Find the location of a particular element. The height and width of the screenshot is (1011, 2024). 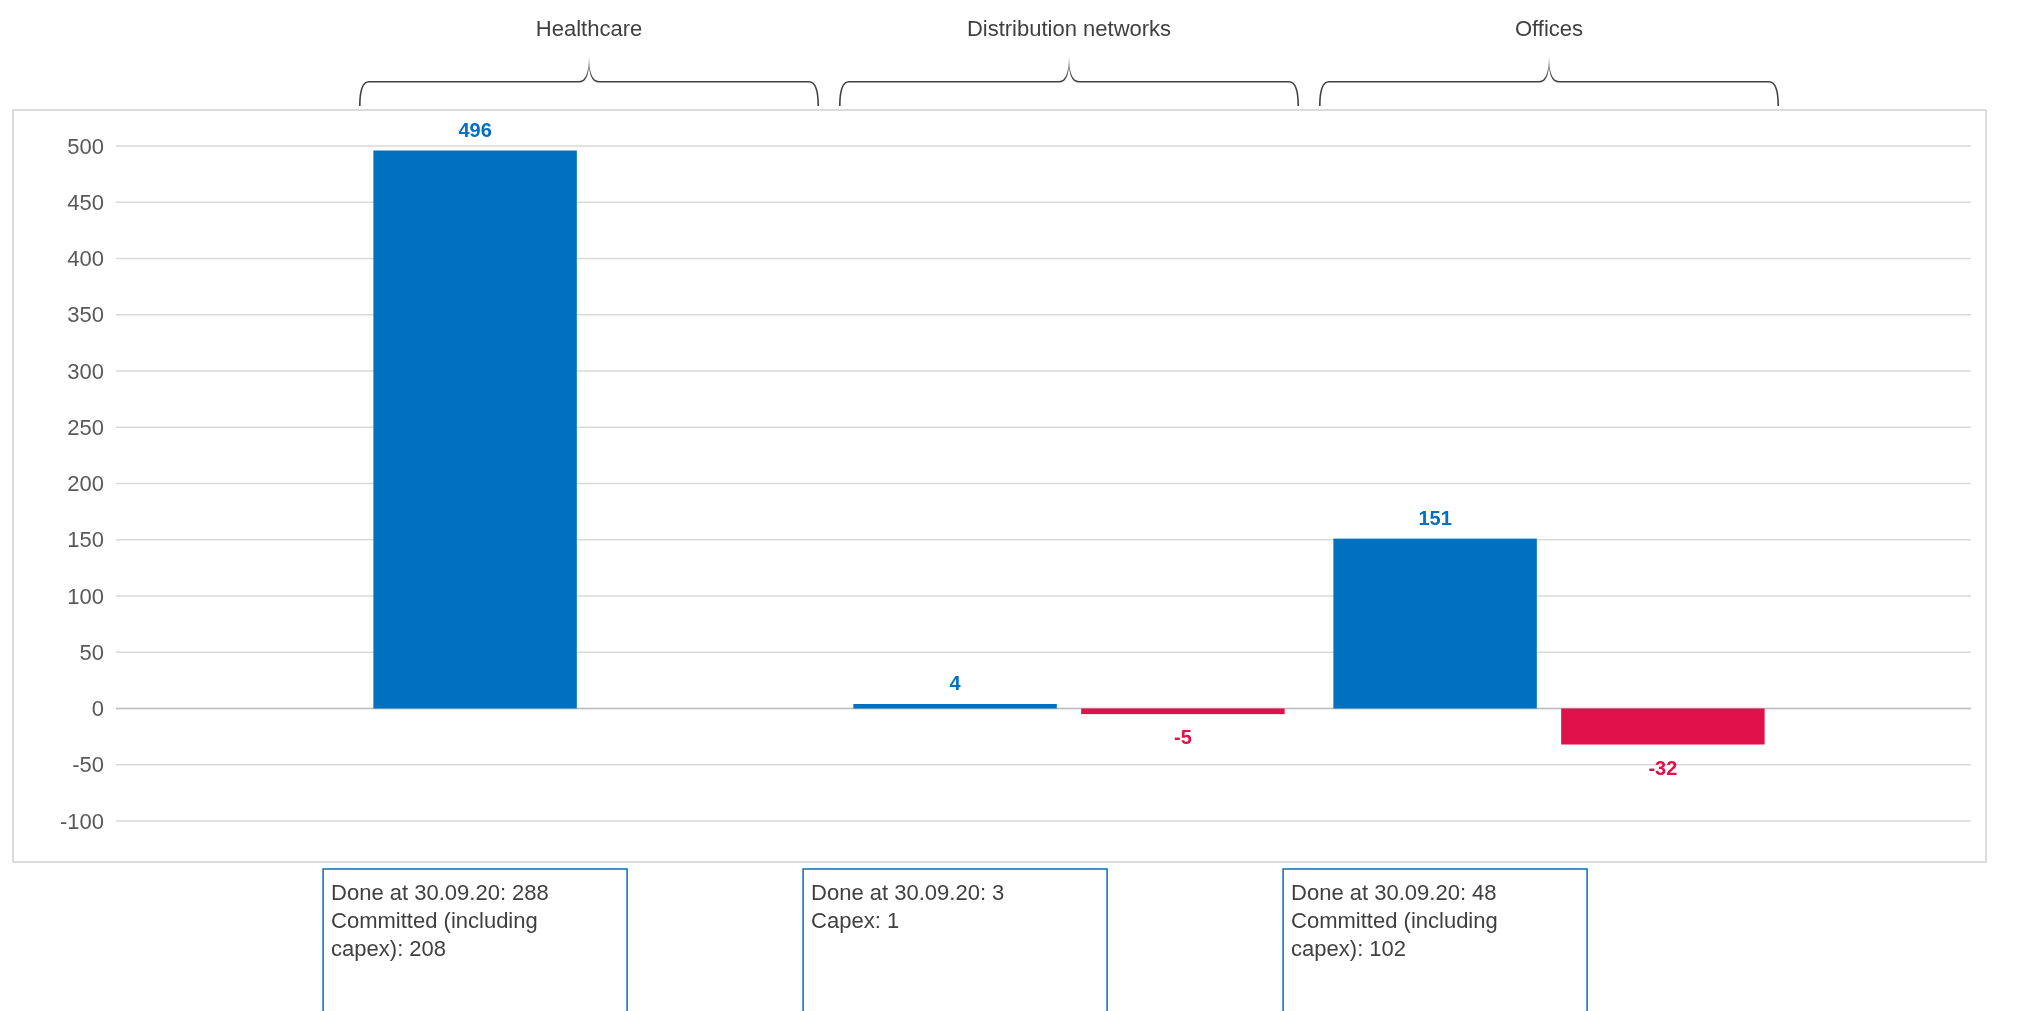

y-tick-label: -50 is located at coordinates (88, 765).